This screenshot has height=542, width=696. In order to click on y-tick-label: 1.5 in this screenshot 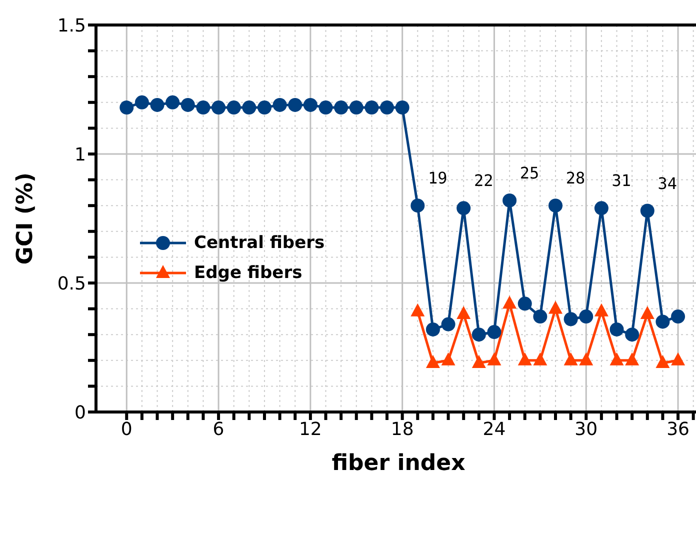, I will do `click(71, 25)`.